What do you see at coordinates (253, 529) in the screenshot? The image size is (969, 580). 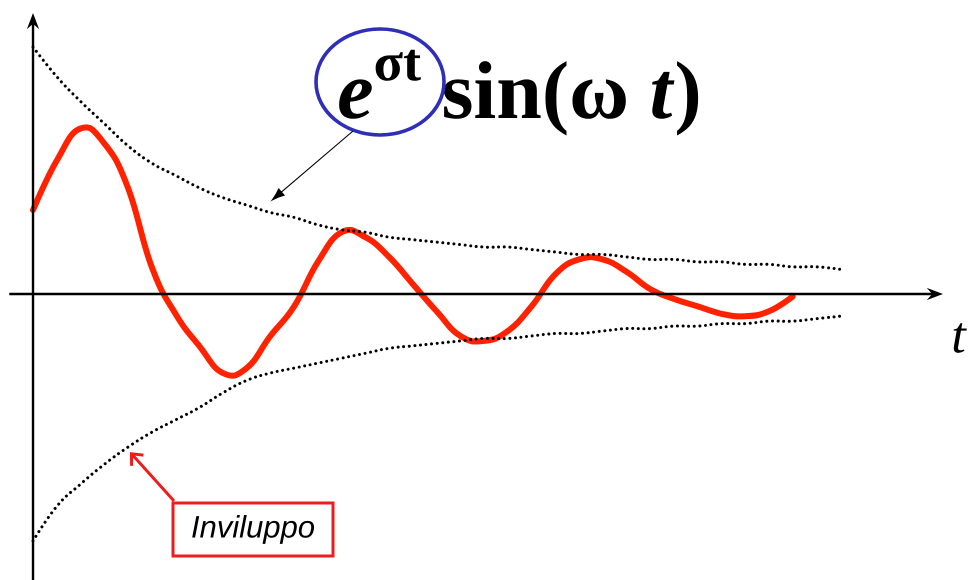 I see `annotation: Inviluppo` at bounding box center [253, 529].